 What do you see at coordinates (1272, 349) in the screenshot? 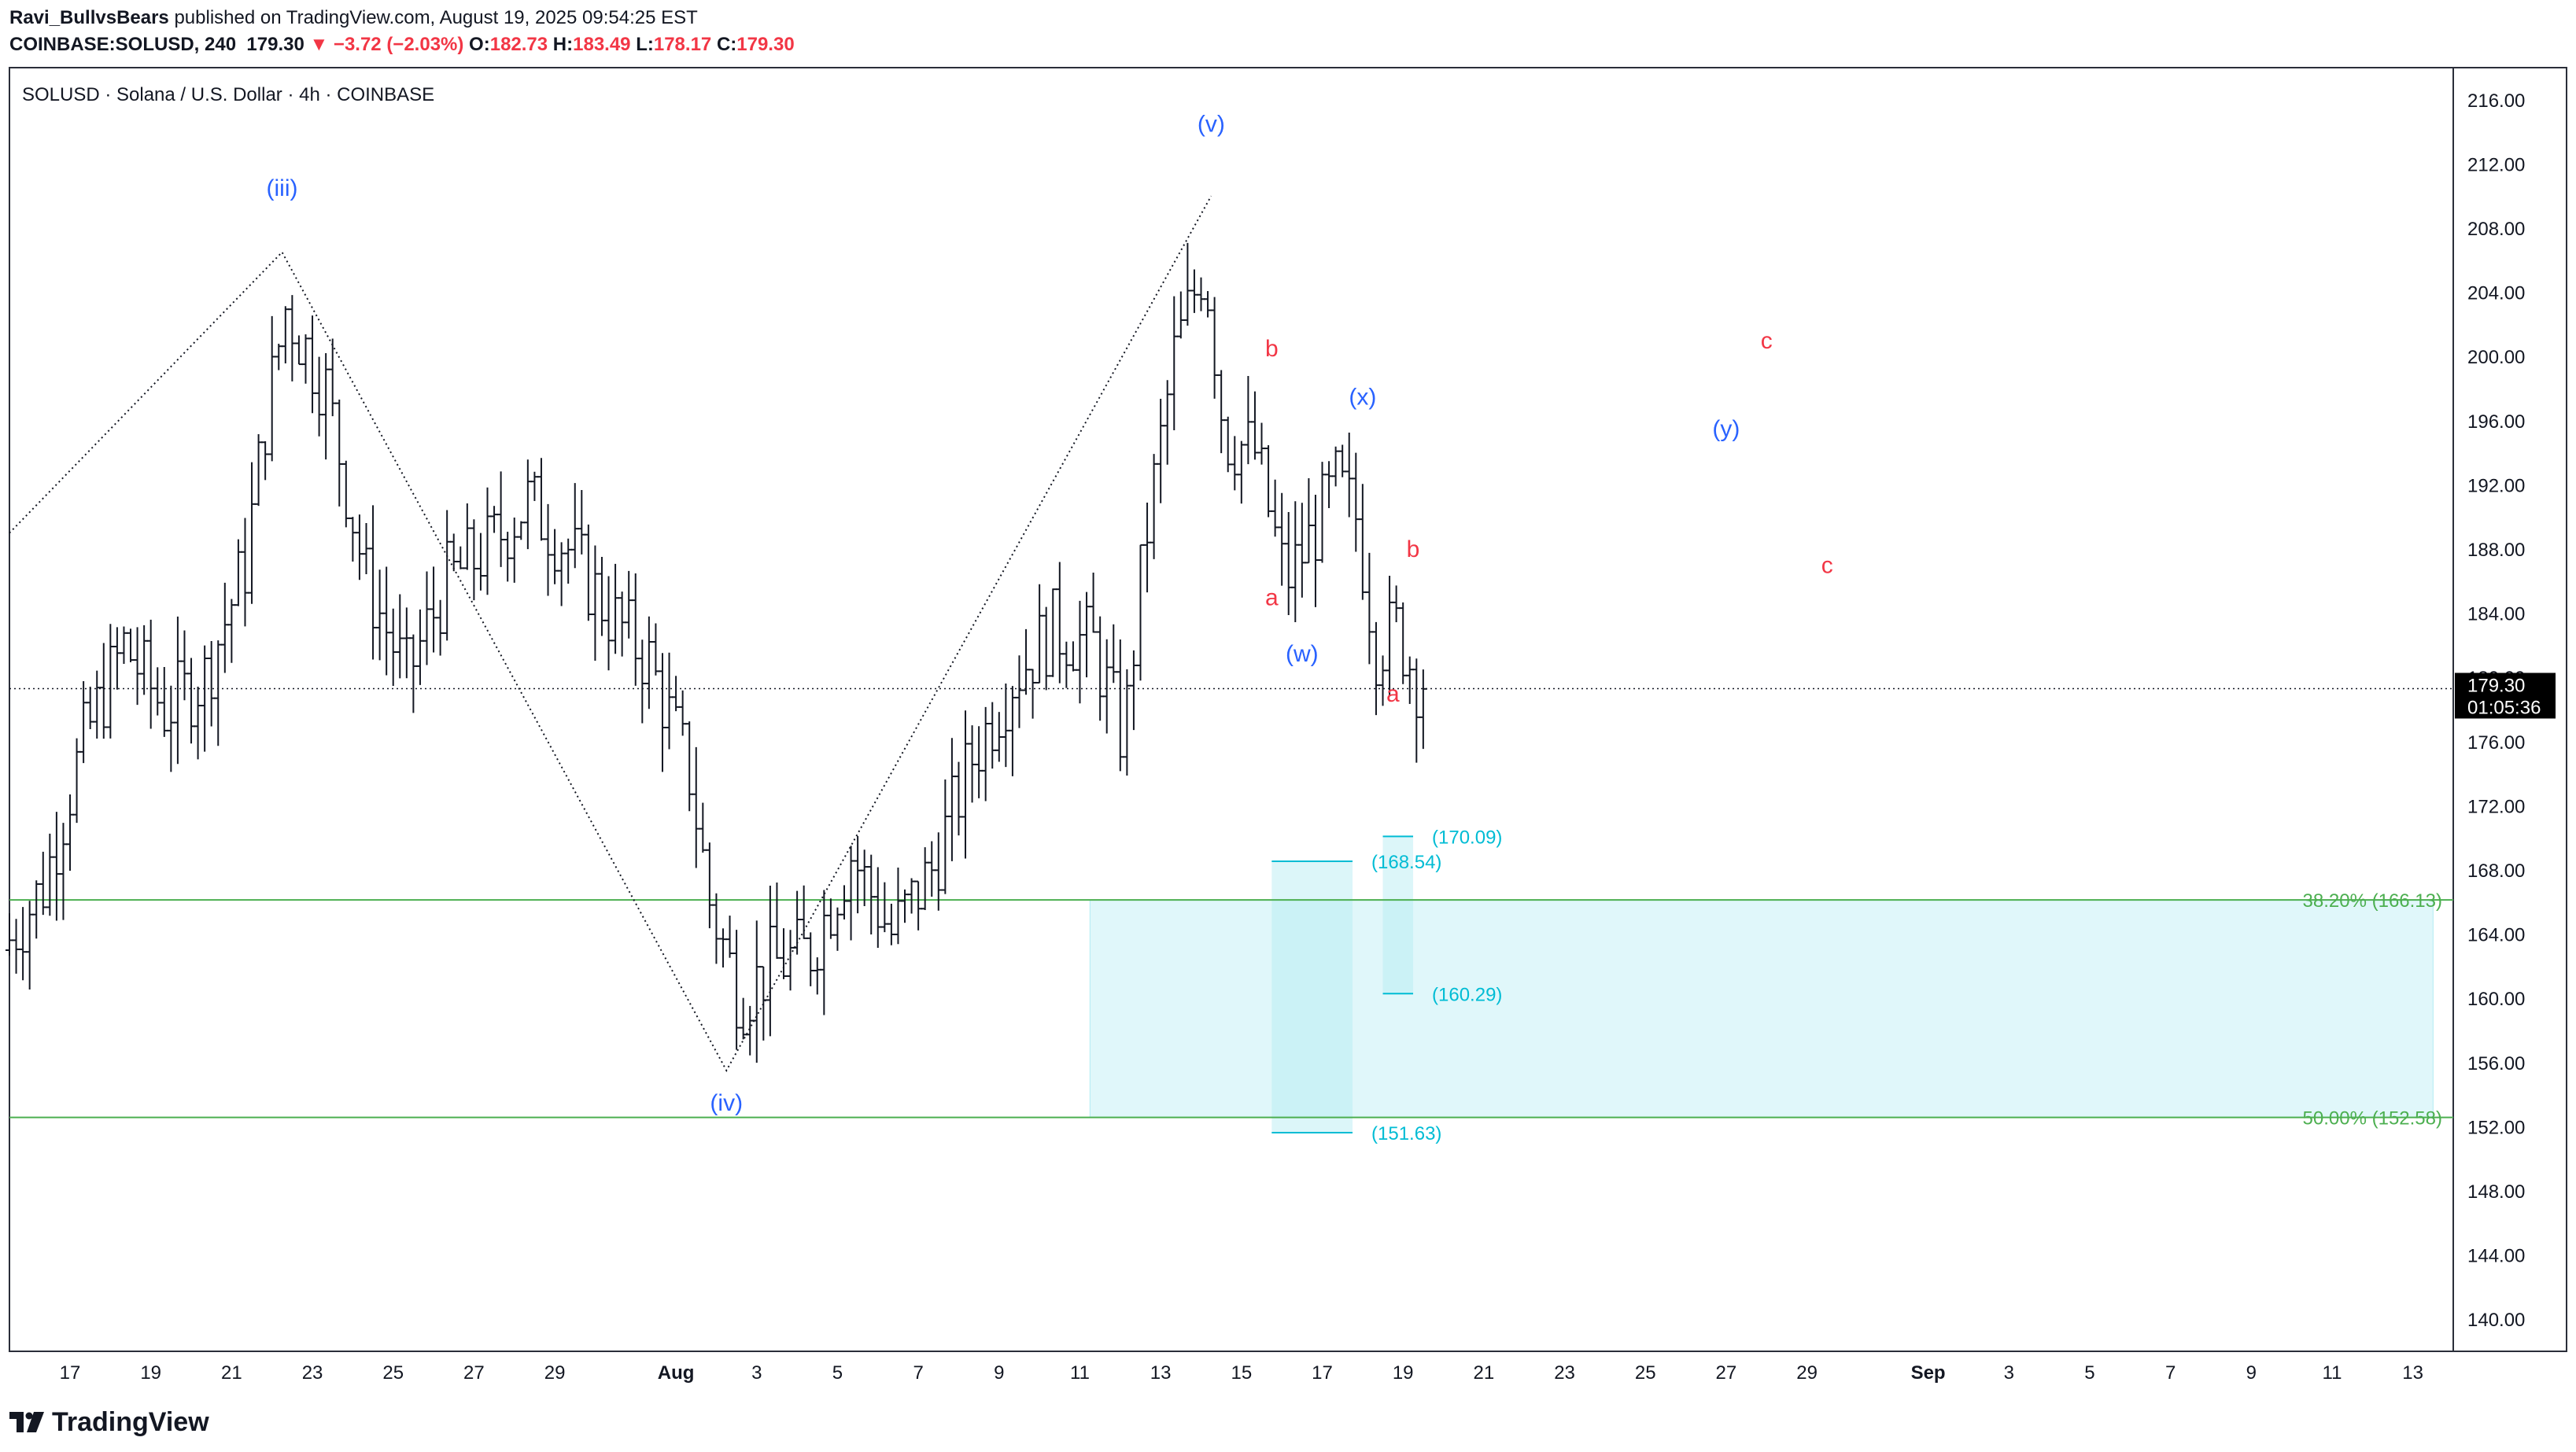
I see `wave-label-7: b` at bounding box center [1272, 349].